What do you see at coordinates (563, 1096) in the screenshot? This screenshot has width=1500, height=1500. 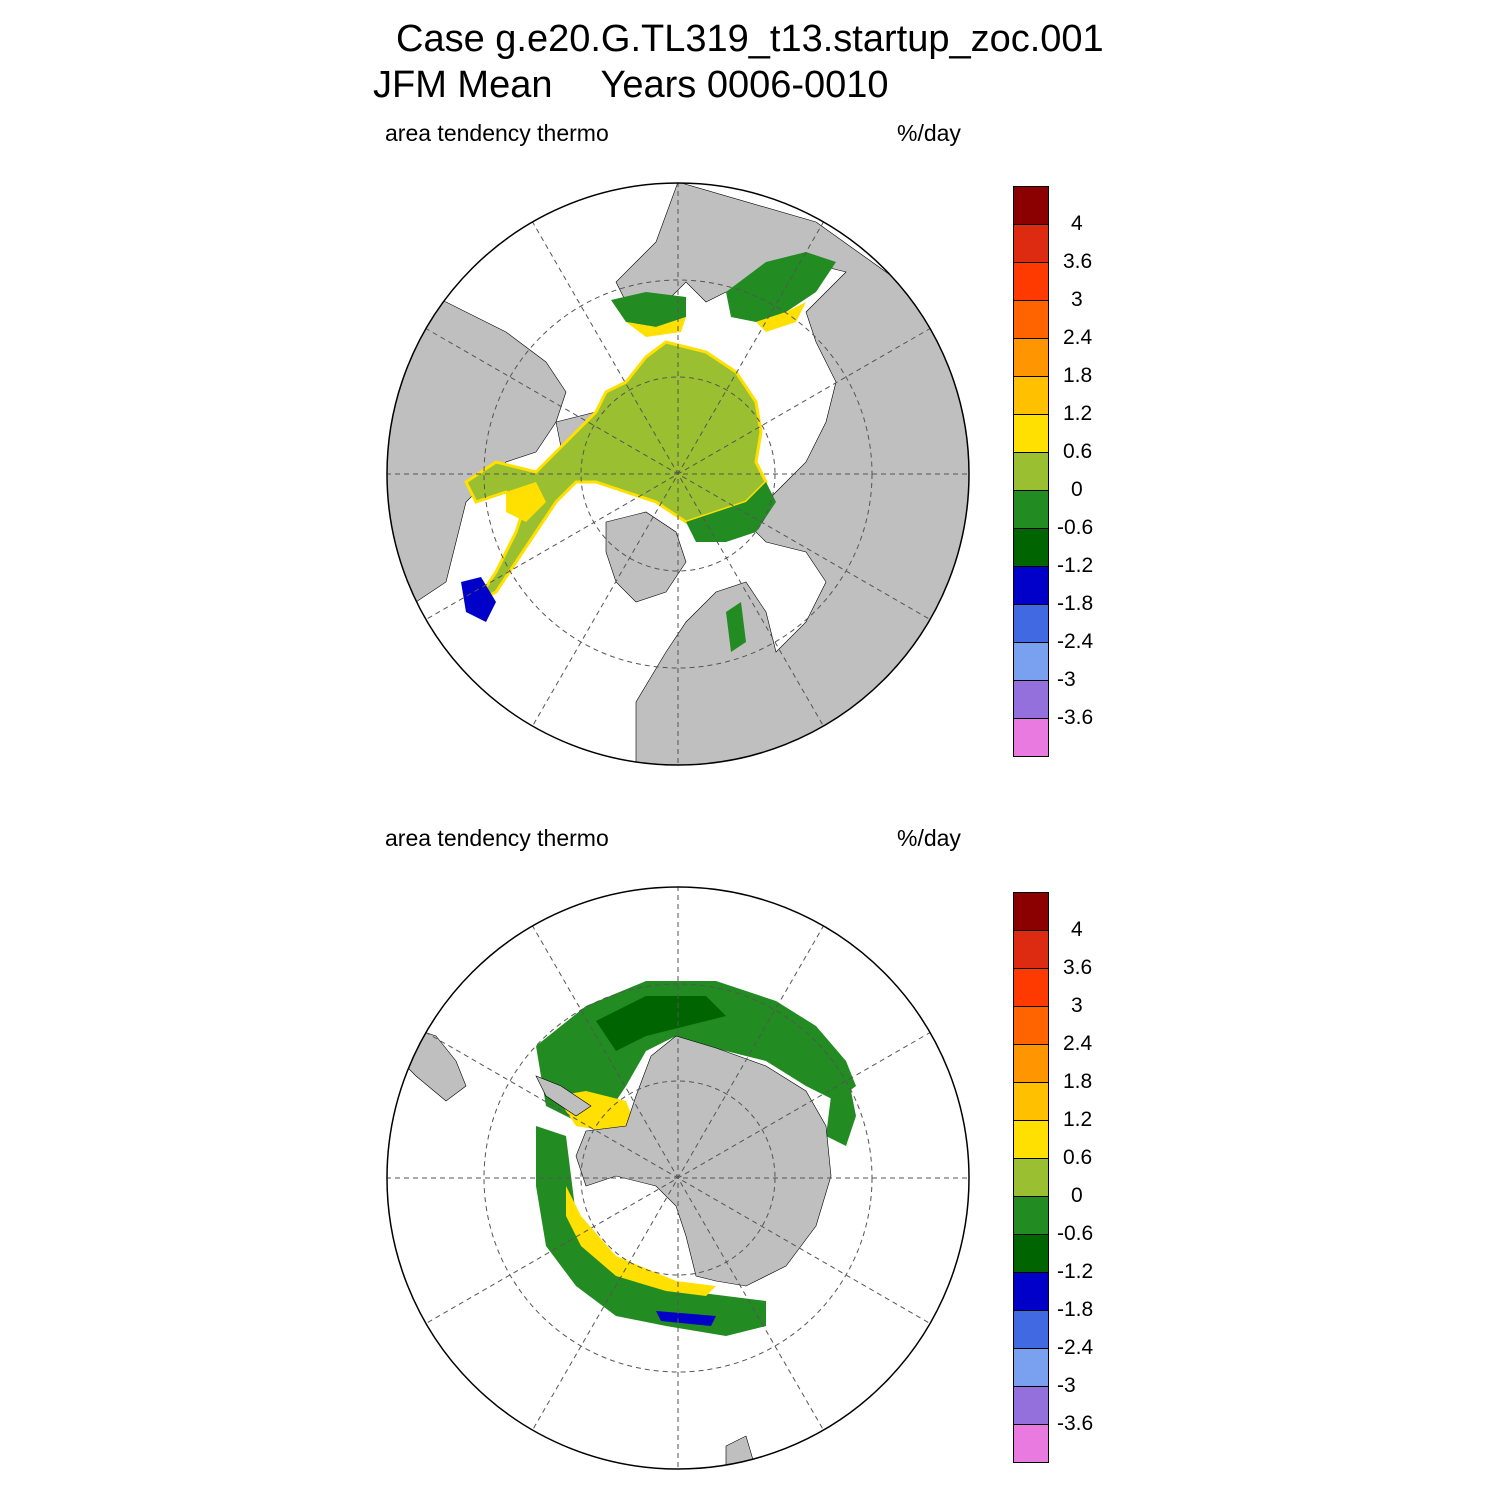 I see `south-land-peninsula` at bounding box center [563, 1096].